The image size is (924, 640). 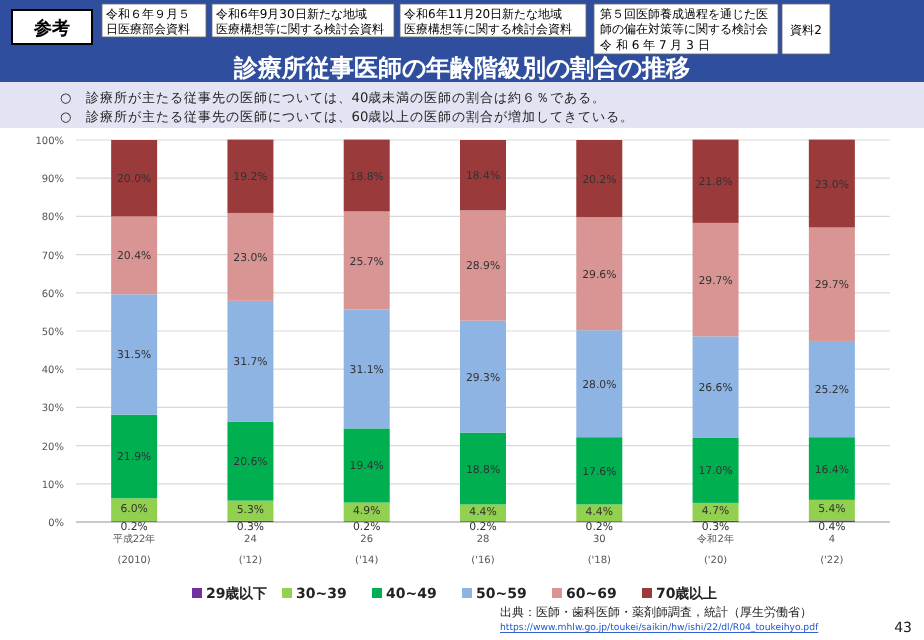 I want to click on text: 参考, so click(x=51, y=29).